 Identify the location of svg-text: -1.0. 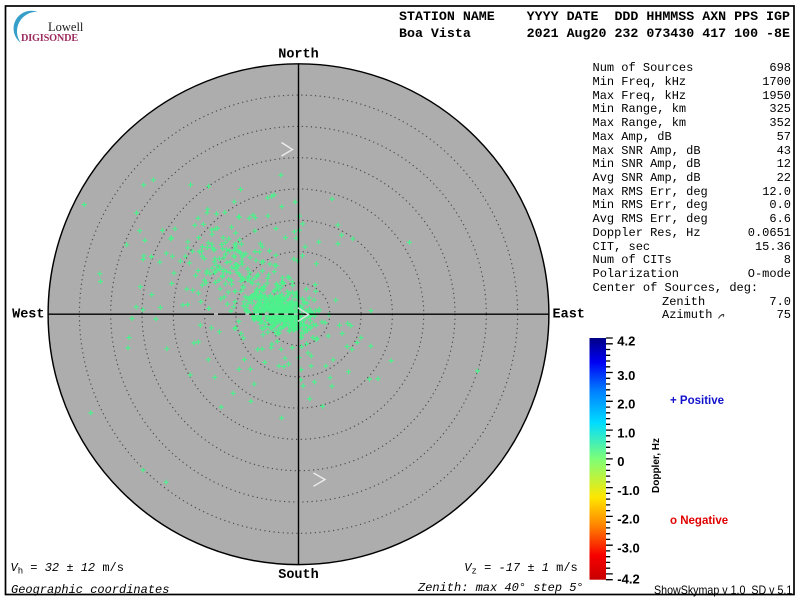
(628, 490).